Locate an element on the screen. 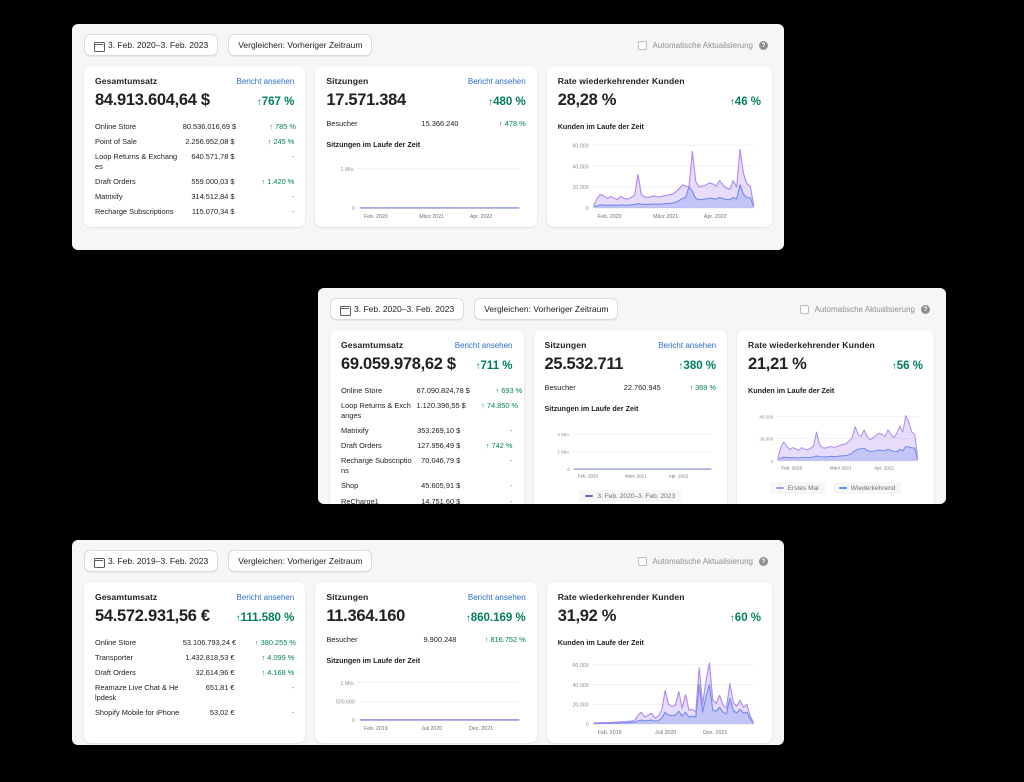 The image size is (1024, 782). channel-value: 127.956,49 $ is located at coordinates (439, 446).